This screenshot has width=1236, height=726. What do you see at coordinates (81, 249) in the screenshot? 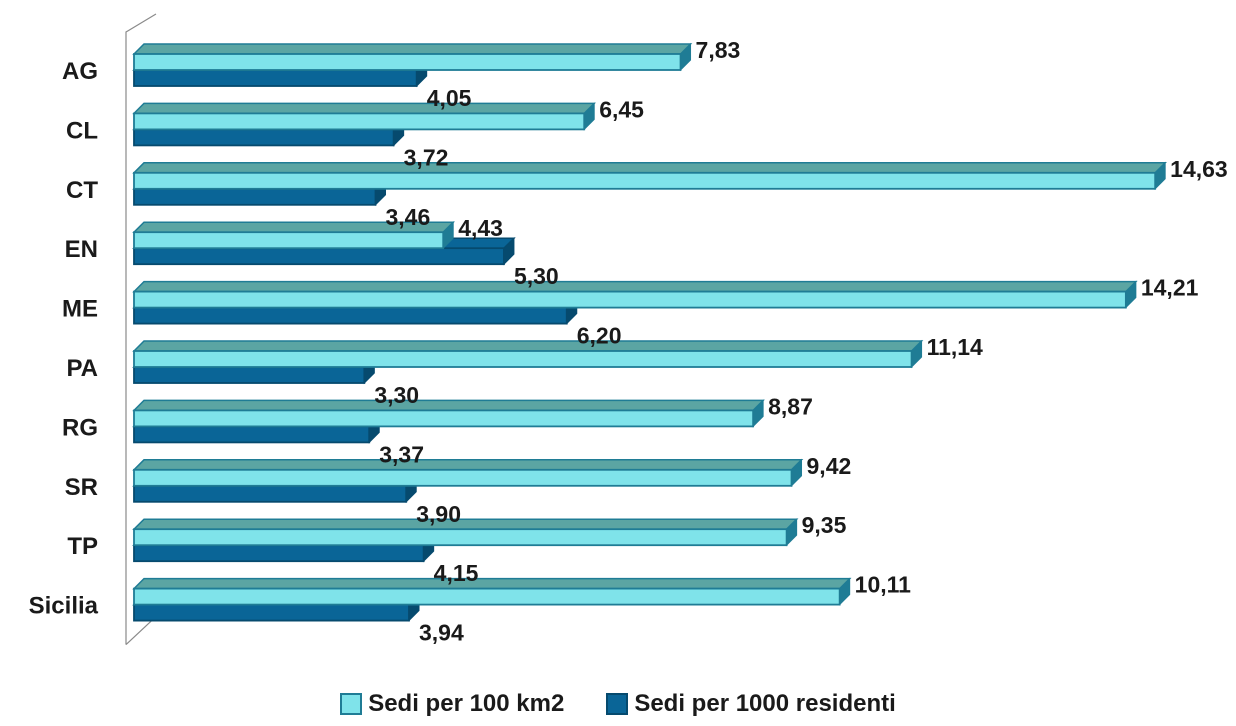
I see `category-label-en: EN` at bounding box center [81, 249].